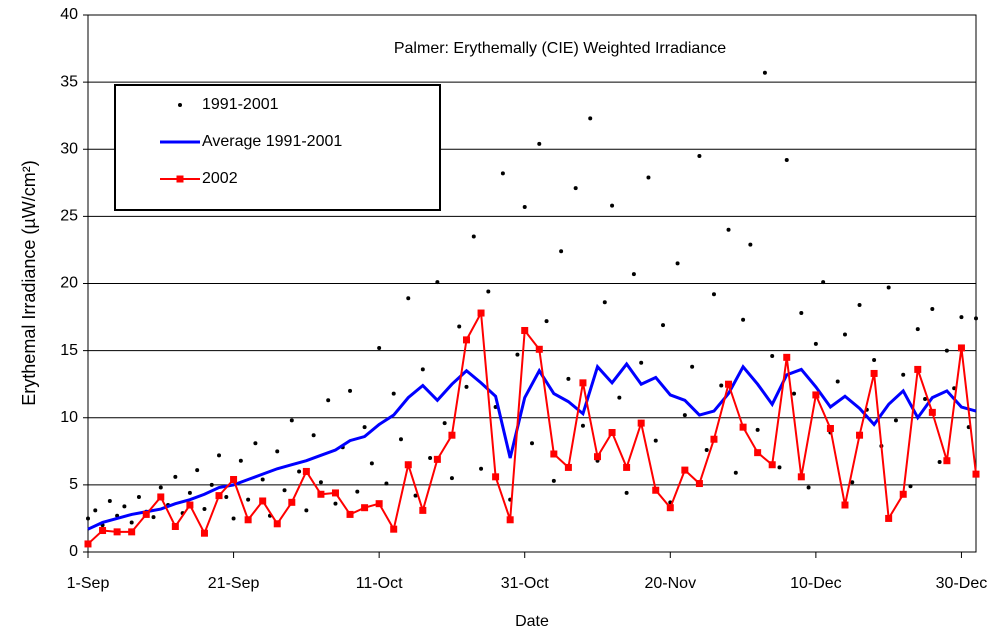 The width and height of the screenshot is (1006, 644). What do you see at coordinates (671, 583) in the screenshot?
I see `x-tick-label: 20-Nov` at bounding box center [671, 583].